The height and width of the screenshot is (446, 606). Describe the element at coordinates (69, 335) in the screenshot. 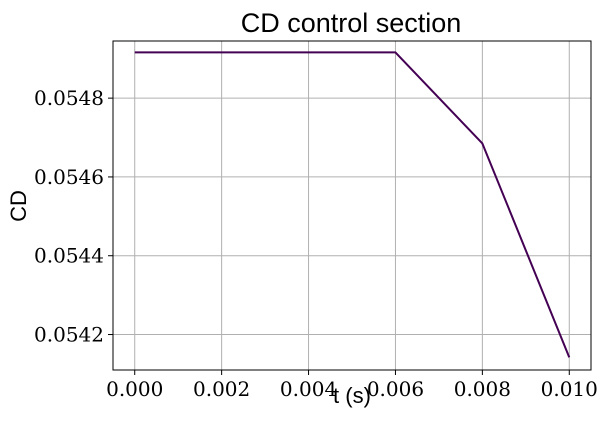

I see `y-tick-label: 0.0542` at that location.